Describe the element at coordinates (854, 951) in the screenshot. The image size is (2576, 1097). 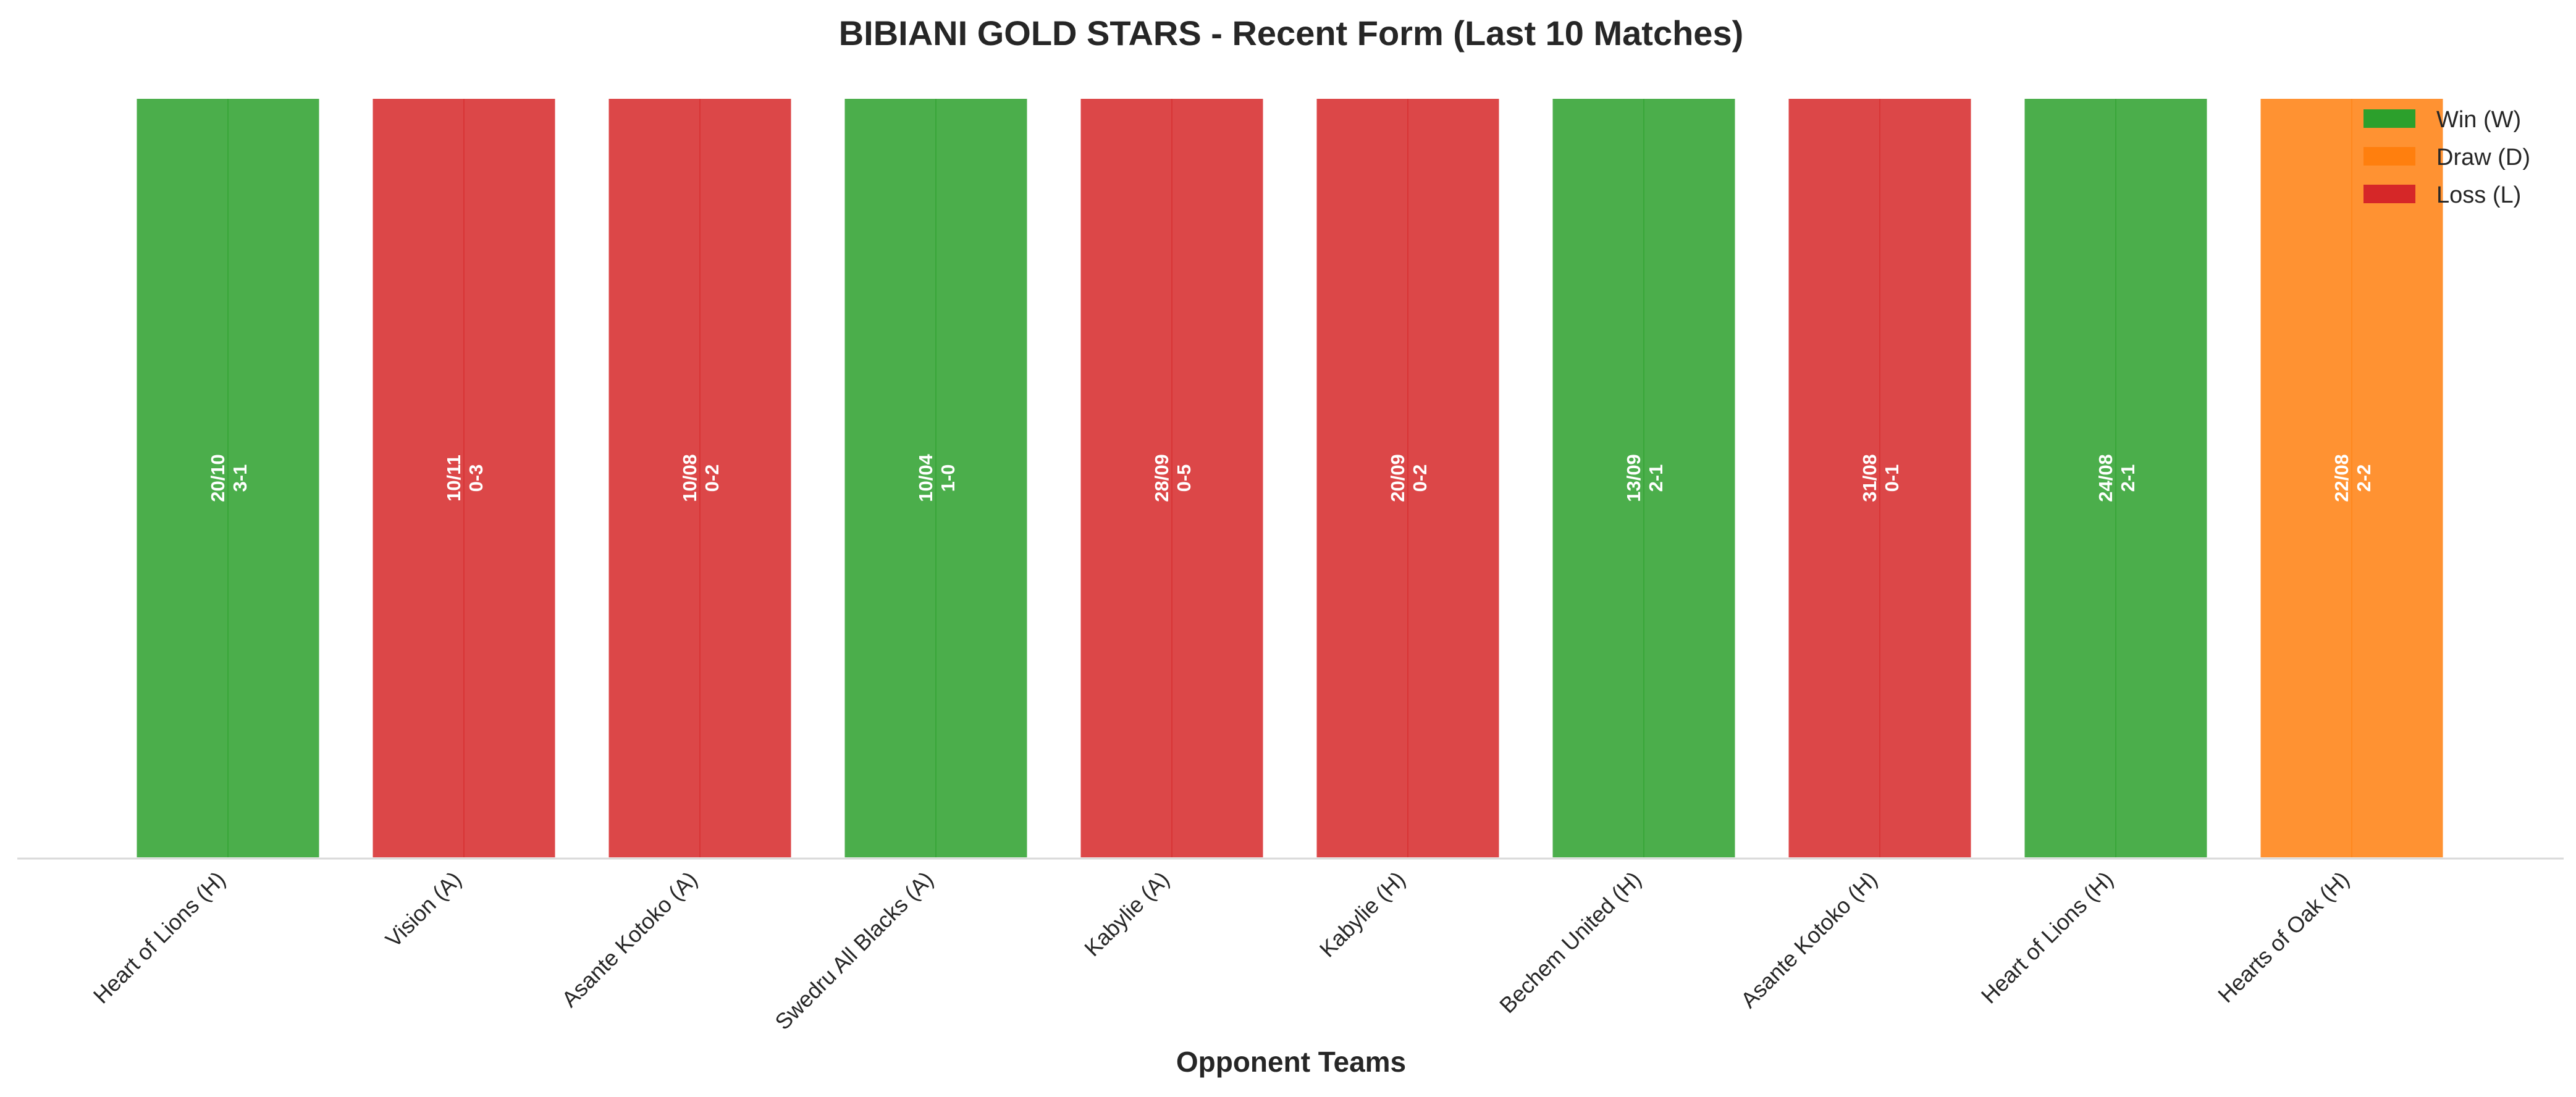
I see `x-tick-label-4: Swedru All Blacks (A)` at that location.